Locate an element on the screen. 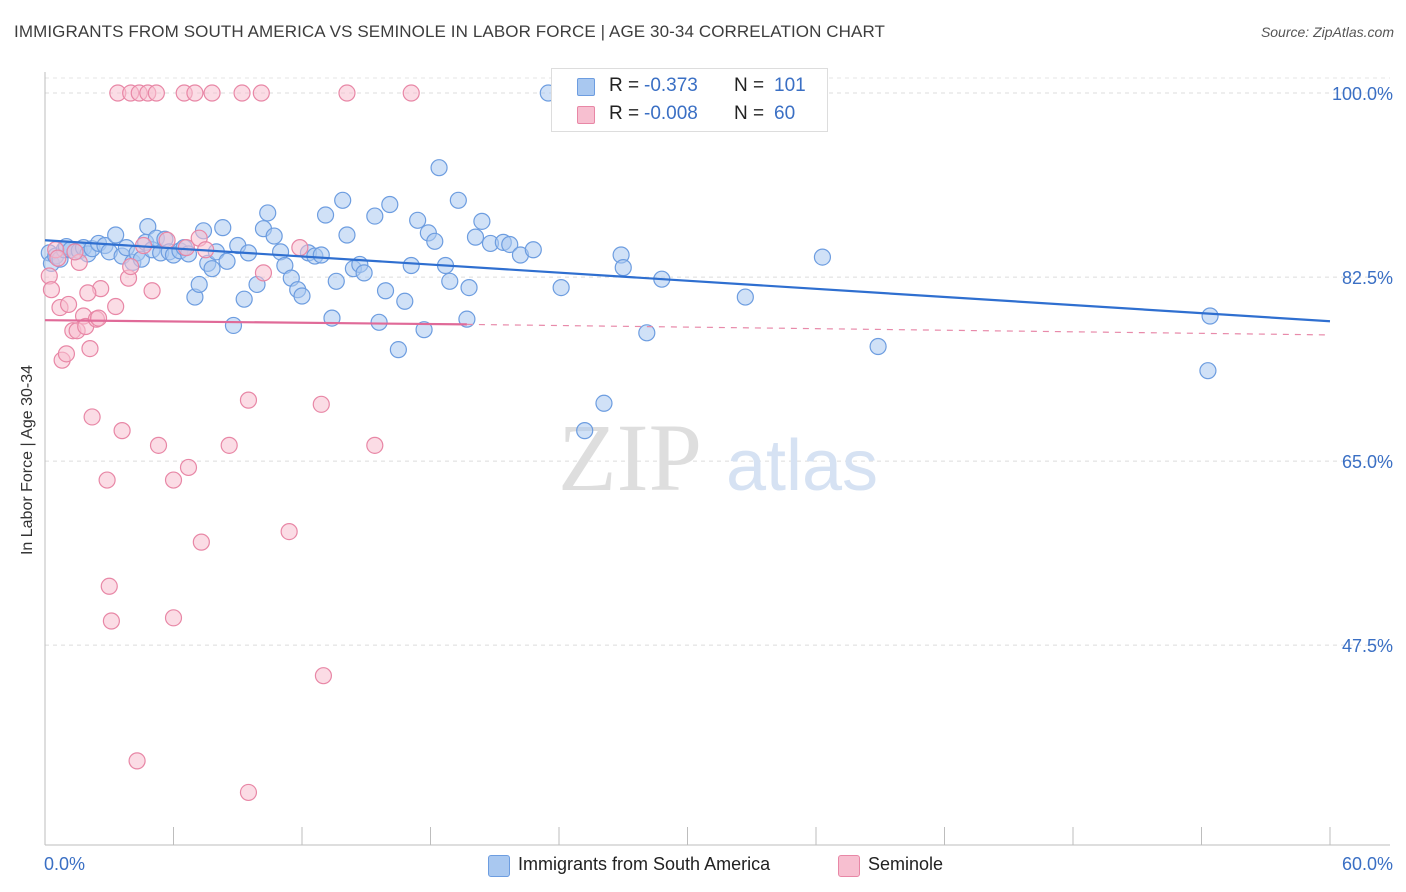 Image resolution: width=1406 pixels, height=892 pixels. trend-line-seminole-extension is located at coordinates (898, 329).